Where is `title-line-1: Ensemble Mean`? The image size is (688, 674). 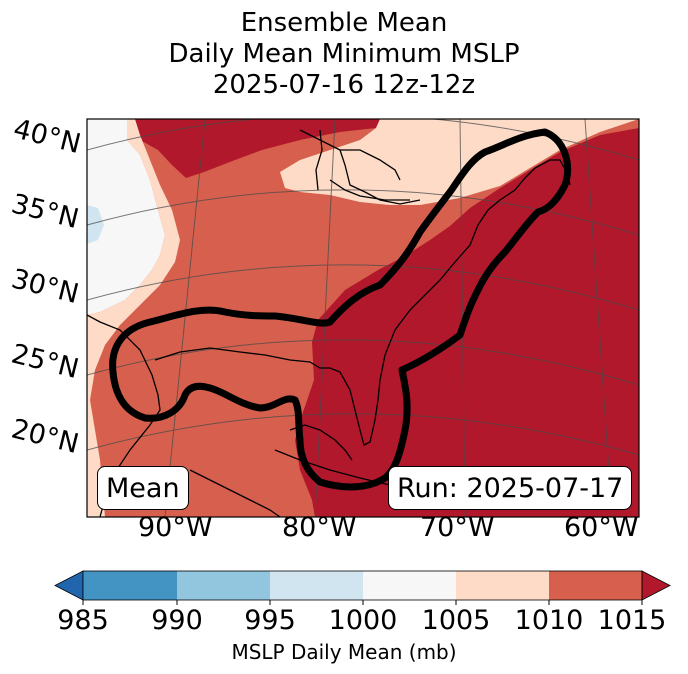 title-line-1: Ensemble Mean is located at coordinates (344, 23).